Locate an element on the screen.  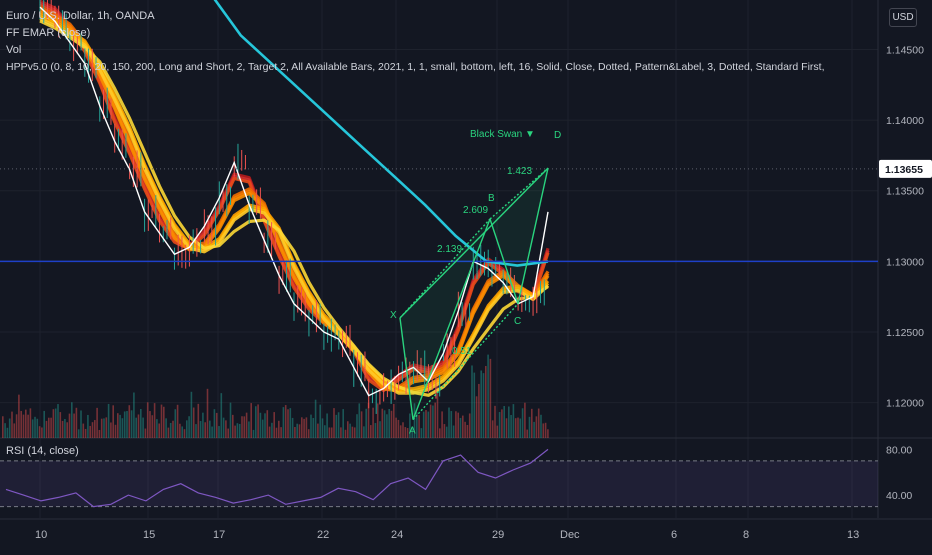
time-tick-label: Dec is located at coordinates (570, 535).